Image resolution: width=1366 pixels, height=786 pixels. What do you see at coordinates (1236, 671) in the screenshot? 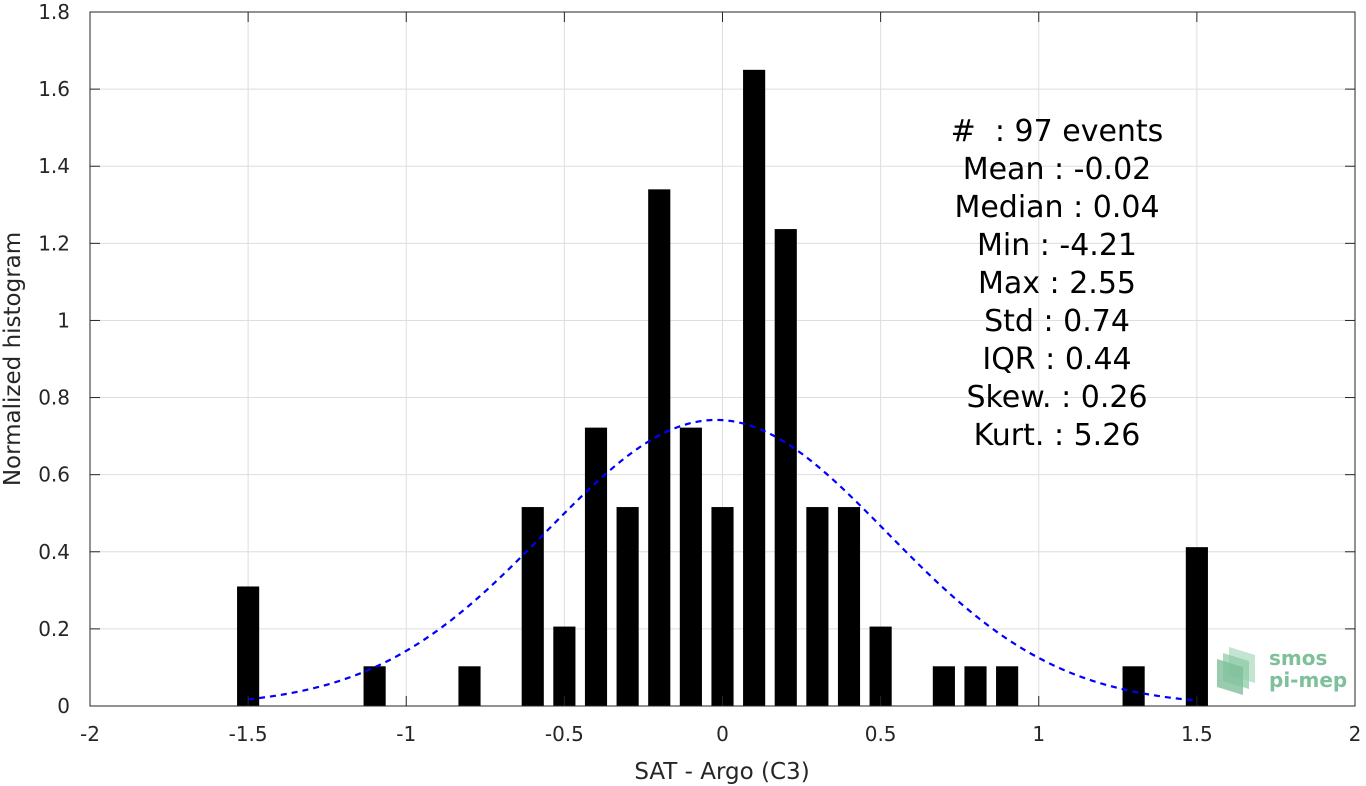
I see `logo-stack-icon` at bounding box center [1236, 671].